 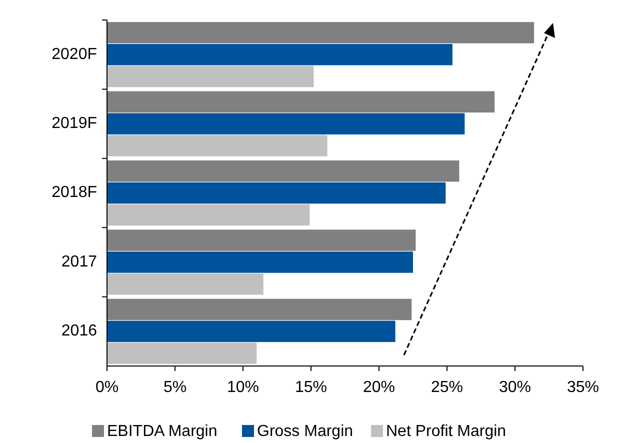 I want to click on x-tick-label: 0%, so click(x=107, y=387).